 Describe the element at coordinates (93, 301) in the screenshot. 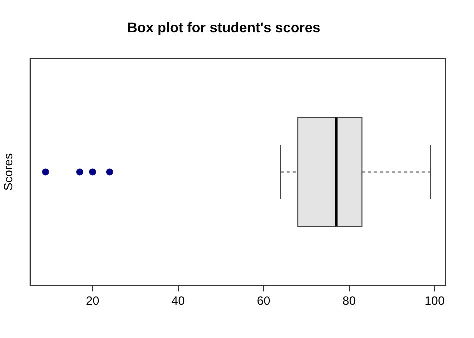

I see `x-tick-label: 20` at that location.